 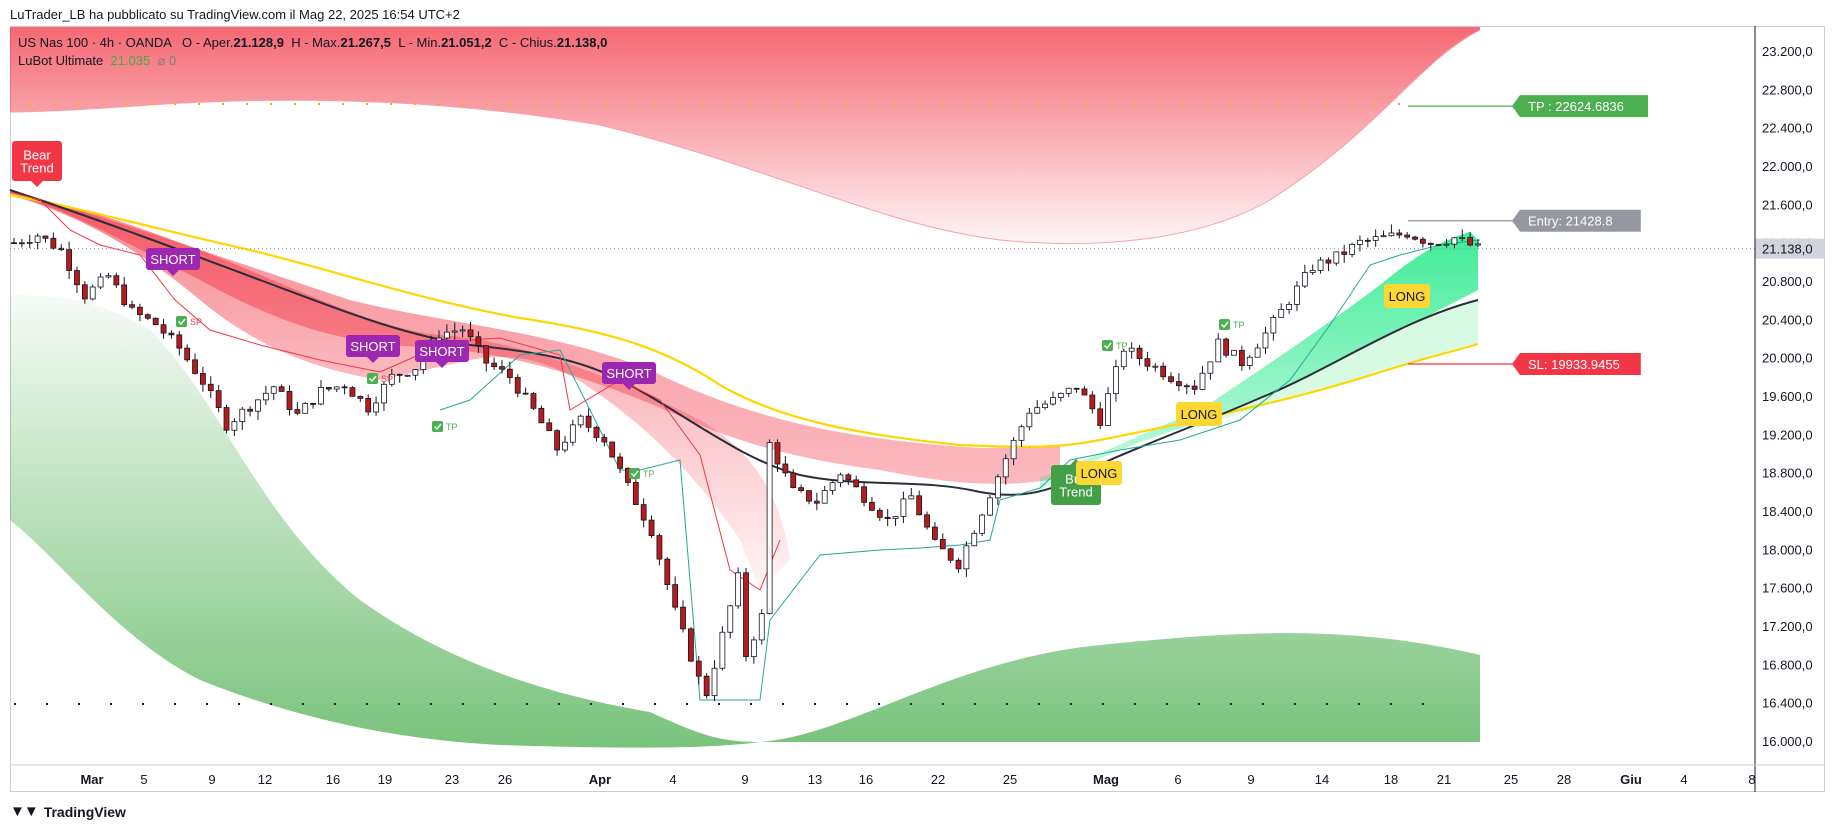 What do you see at coordinates (265, 779) in the screenshot?
I see `time-tick-label: 12` at bounding box center [265, 779].